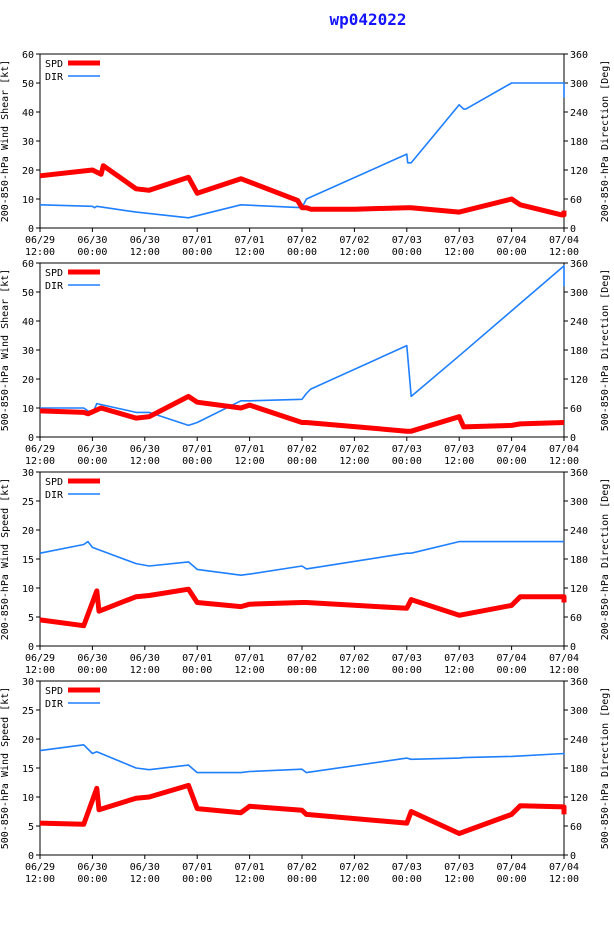  I want to click on y-right-axis-title: 500-850-hPa Direction [Deg], so click(605, 768).